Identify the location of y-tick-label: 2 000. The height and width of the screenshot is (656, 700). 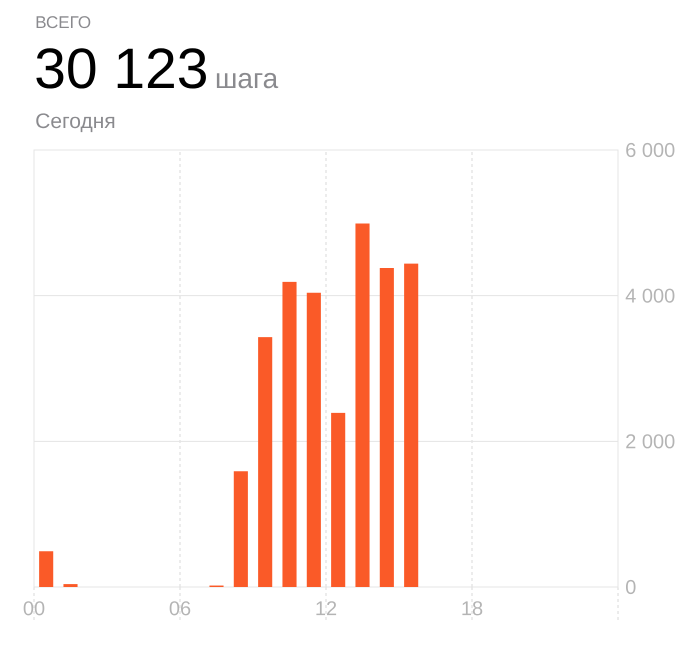
(650, 441).